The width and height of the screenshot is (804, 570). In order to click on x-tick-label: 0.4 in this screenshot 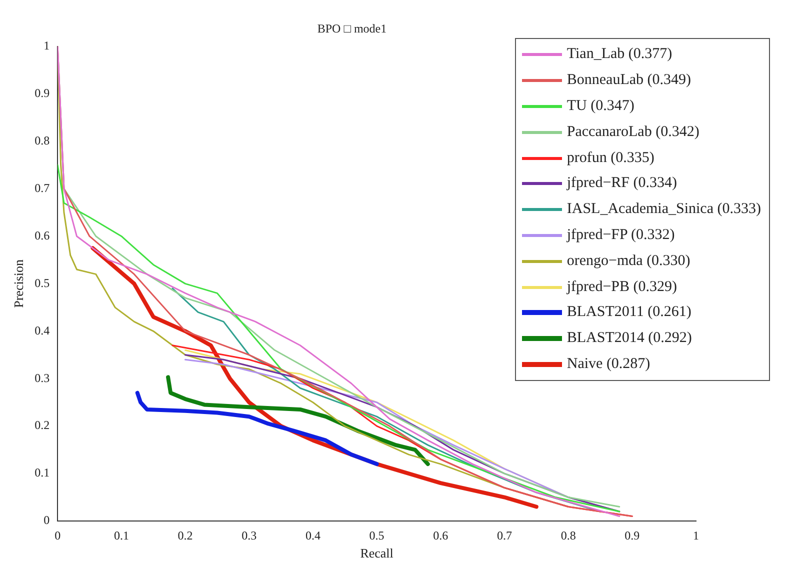, I will do `click(312, 535)`.